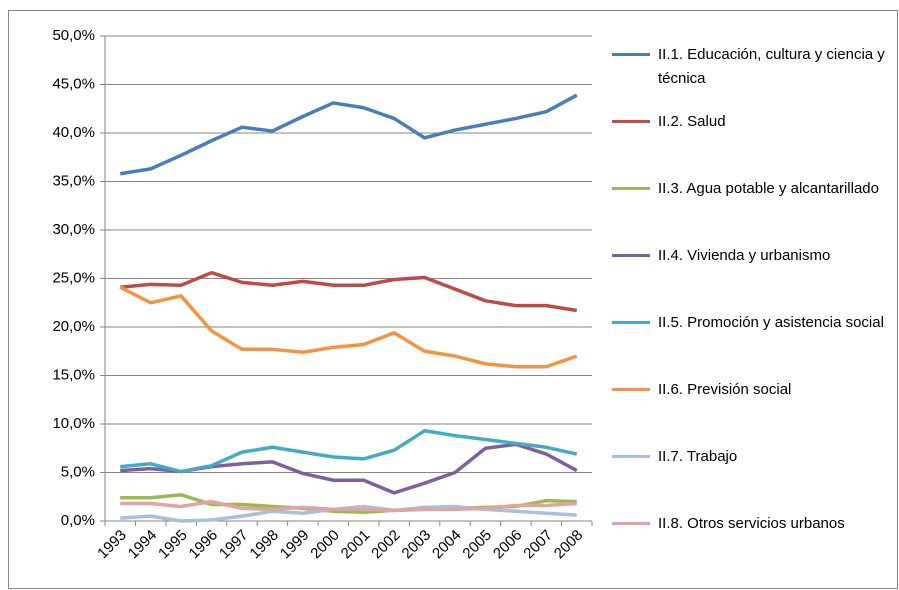  Describe the element at coordinates (78, 520) in the screenshot. I see `y-tick-label: 0,0%` at that location.